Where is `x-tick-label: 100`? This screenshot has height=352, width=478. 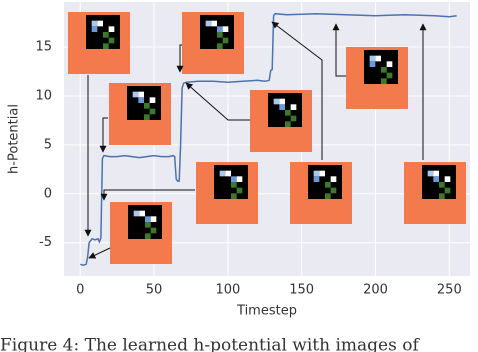
x-tick-label: 100 is located at coordinates (227, 290).